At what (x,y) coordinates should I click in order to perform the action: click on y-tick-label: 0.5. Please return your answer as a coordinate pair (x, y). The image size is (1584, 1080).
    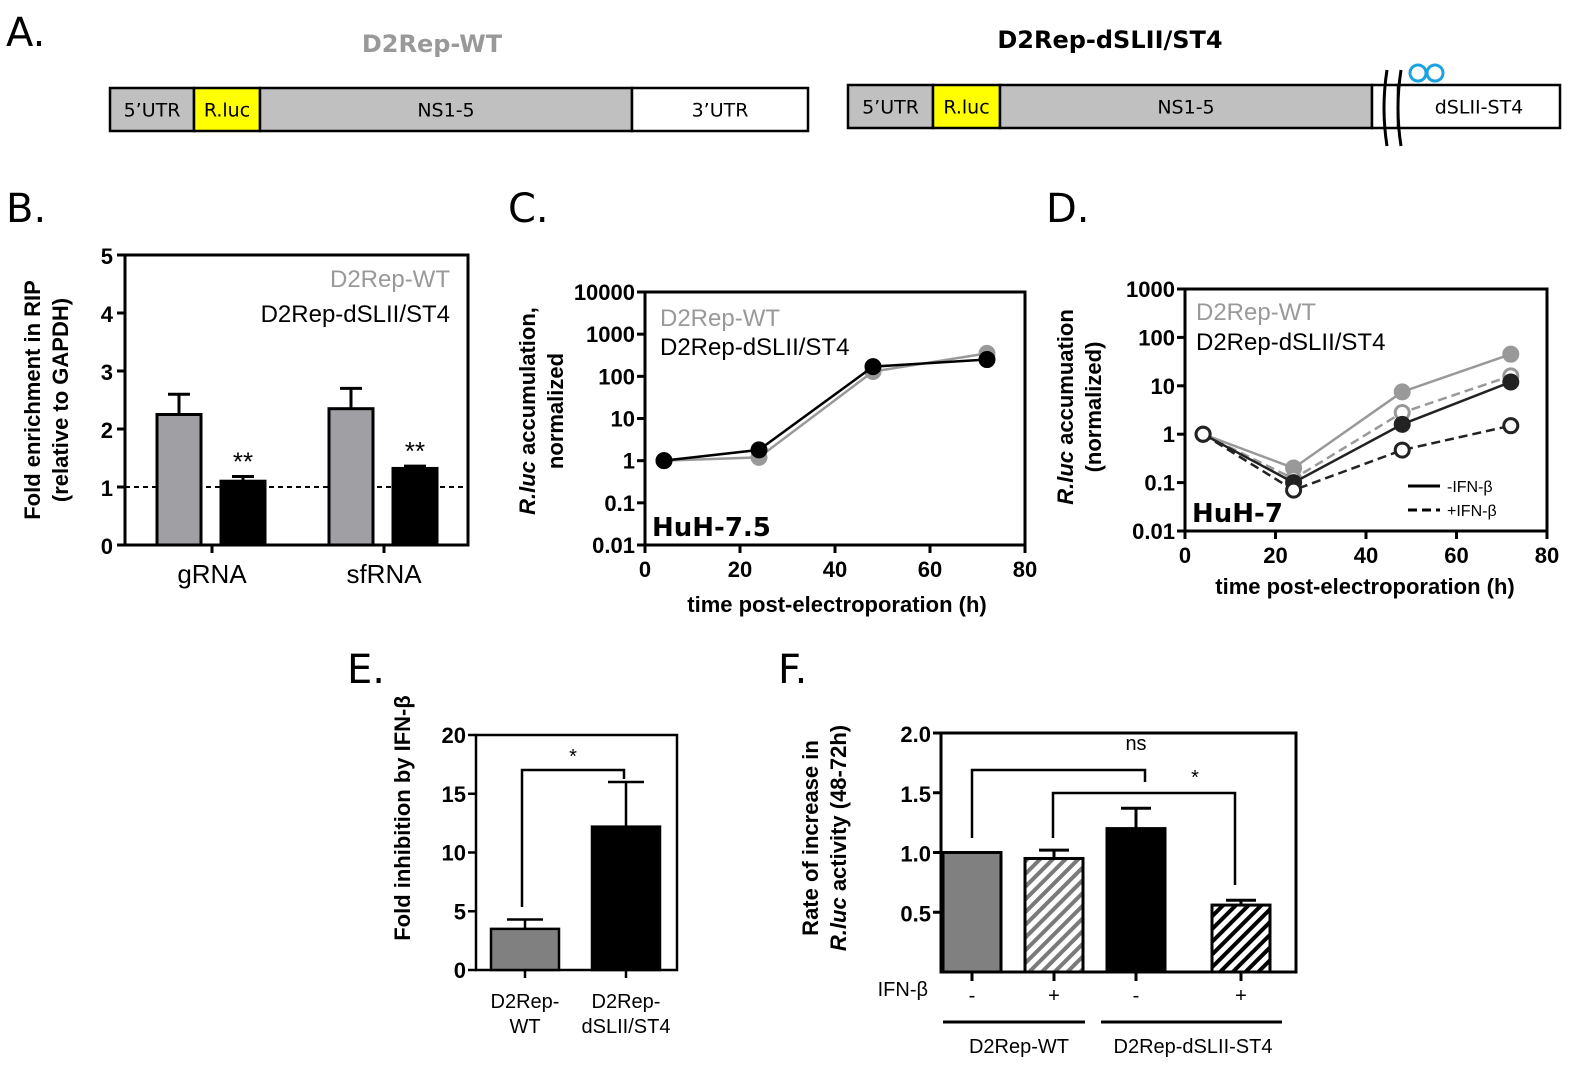
    Looking at the image, I should click on (915, 913).